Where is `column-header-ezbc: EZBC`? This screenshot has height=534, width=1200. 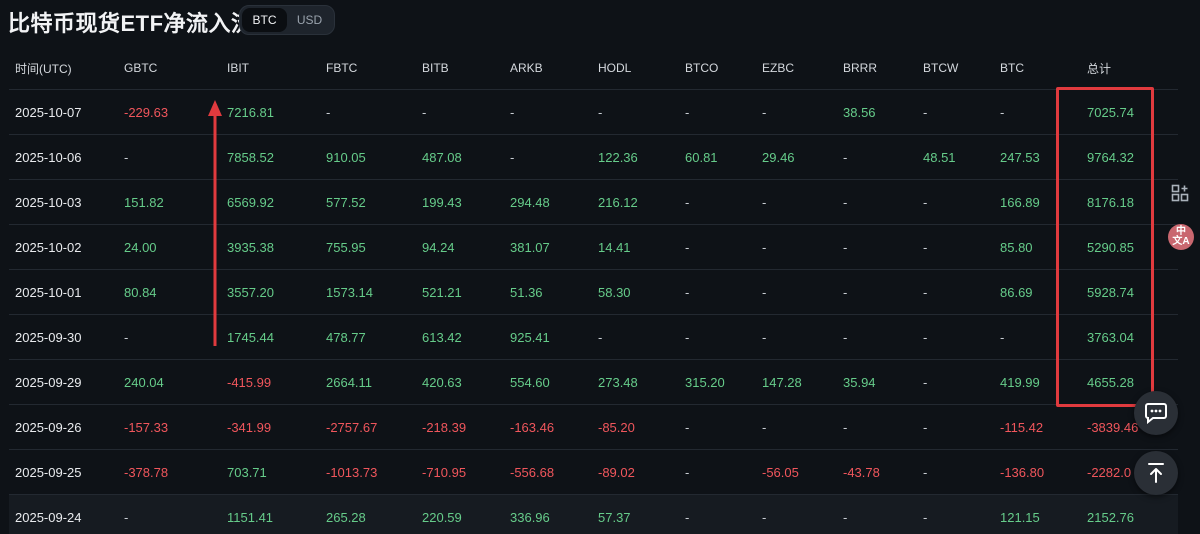
column-header-ezbc: EZBC is located at coordinates (778, 68).